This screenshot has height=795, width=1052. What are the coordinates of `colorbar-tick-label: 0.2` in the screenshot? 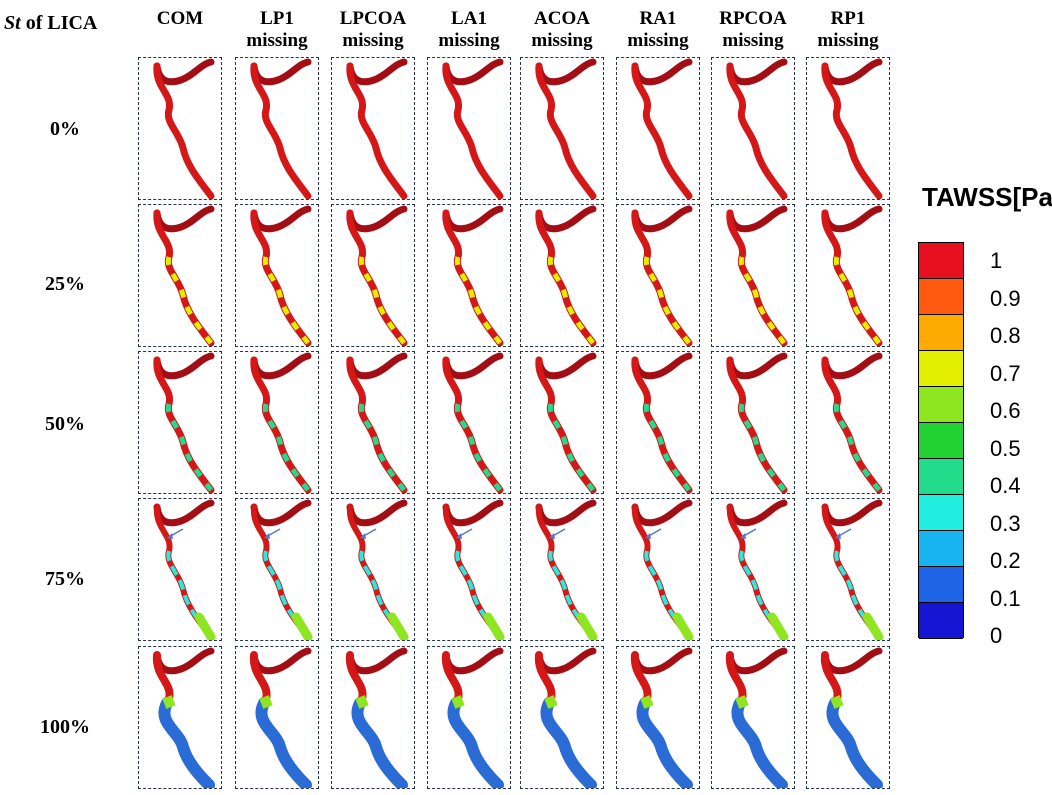 It's located at (1005, 560).